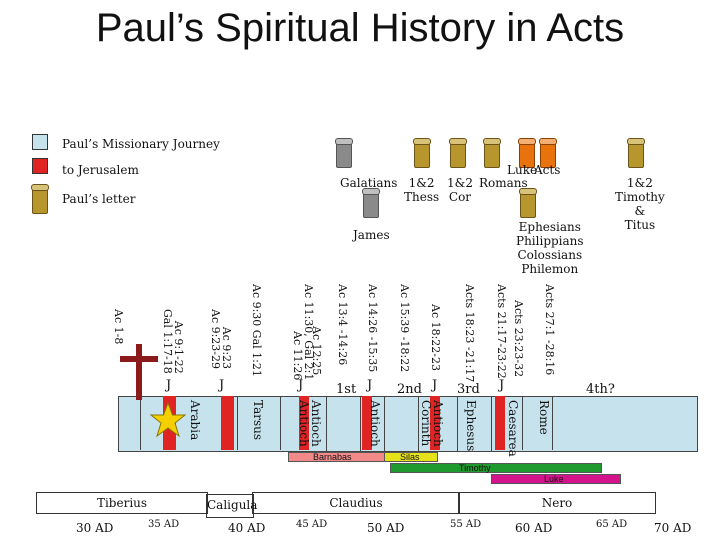 The width and height of the screenshot is (720, 540). What do you see at coordinates (356, 503) in the screenshot?
I see `emperor-claudius: Claudius` at bounding box center [356, 503].